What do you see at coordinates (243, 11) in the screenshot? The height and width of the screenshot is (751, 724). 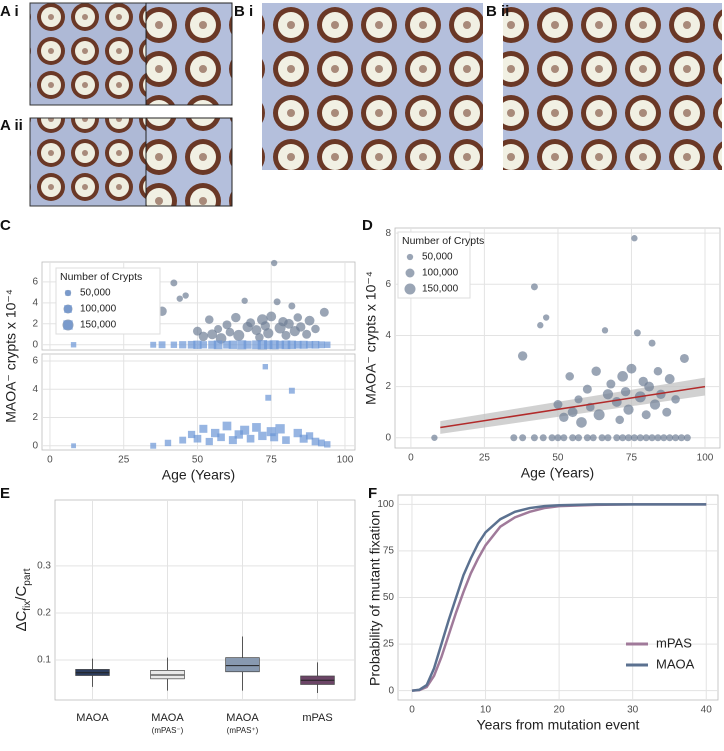 I see `panel-label: B i` at bounding box center [243, 11].